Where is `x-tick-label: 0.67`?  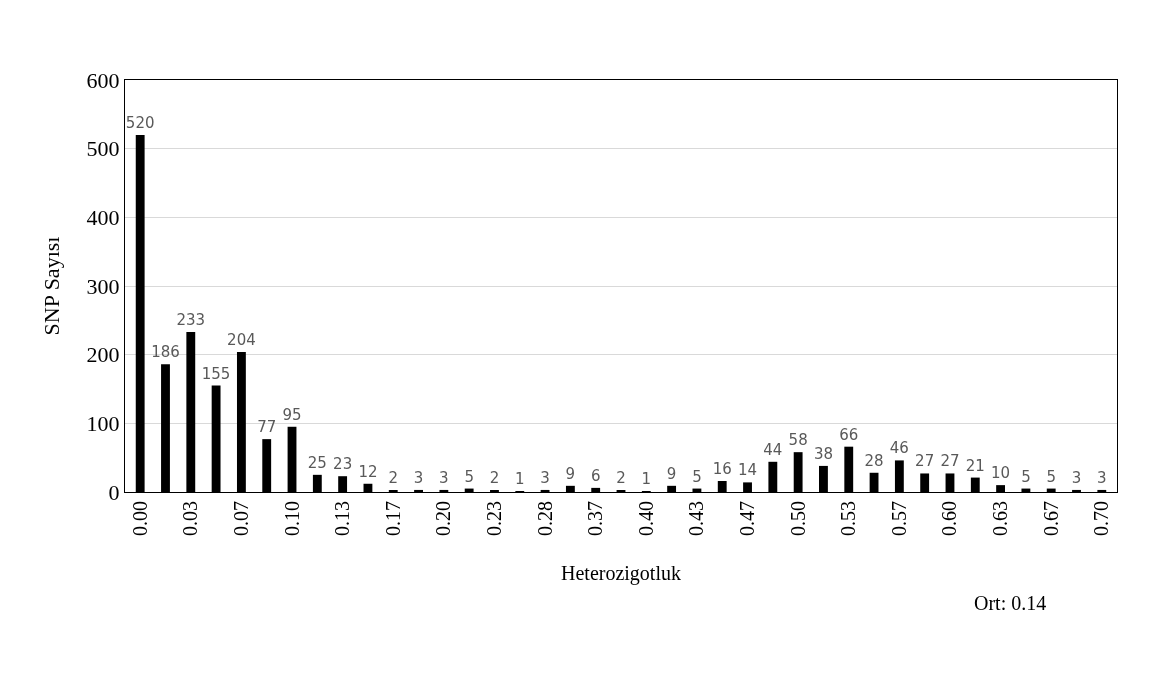
x-tick-label: 0.67 is located at coordinates (1050, 518).